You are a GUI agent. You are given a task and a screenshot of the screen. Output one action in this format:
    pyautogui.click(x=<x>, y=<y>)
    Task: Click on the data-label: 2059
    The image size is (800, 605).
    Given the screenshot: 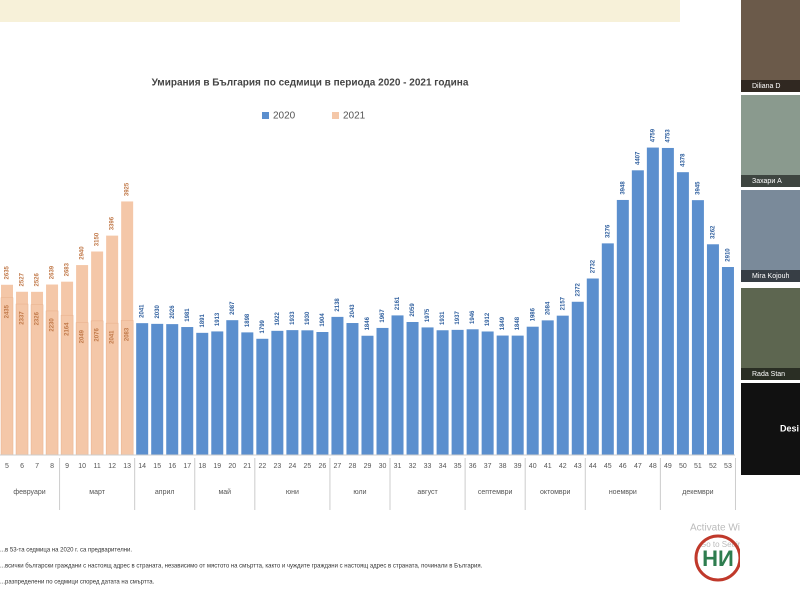 What is the action you would take?
    pyautogui.click(x=413, y=310)
    